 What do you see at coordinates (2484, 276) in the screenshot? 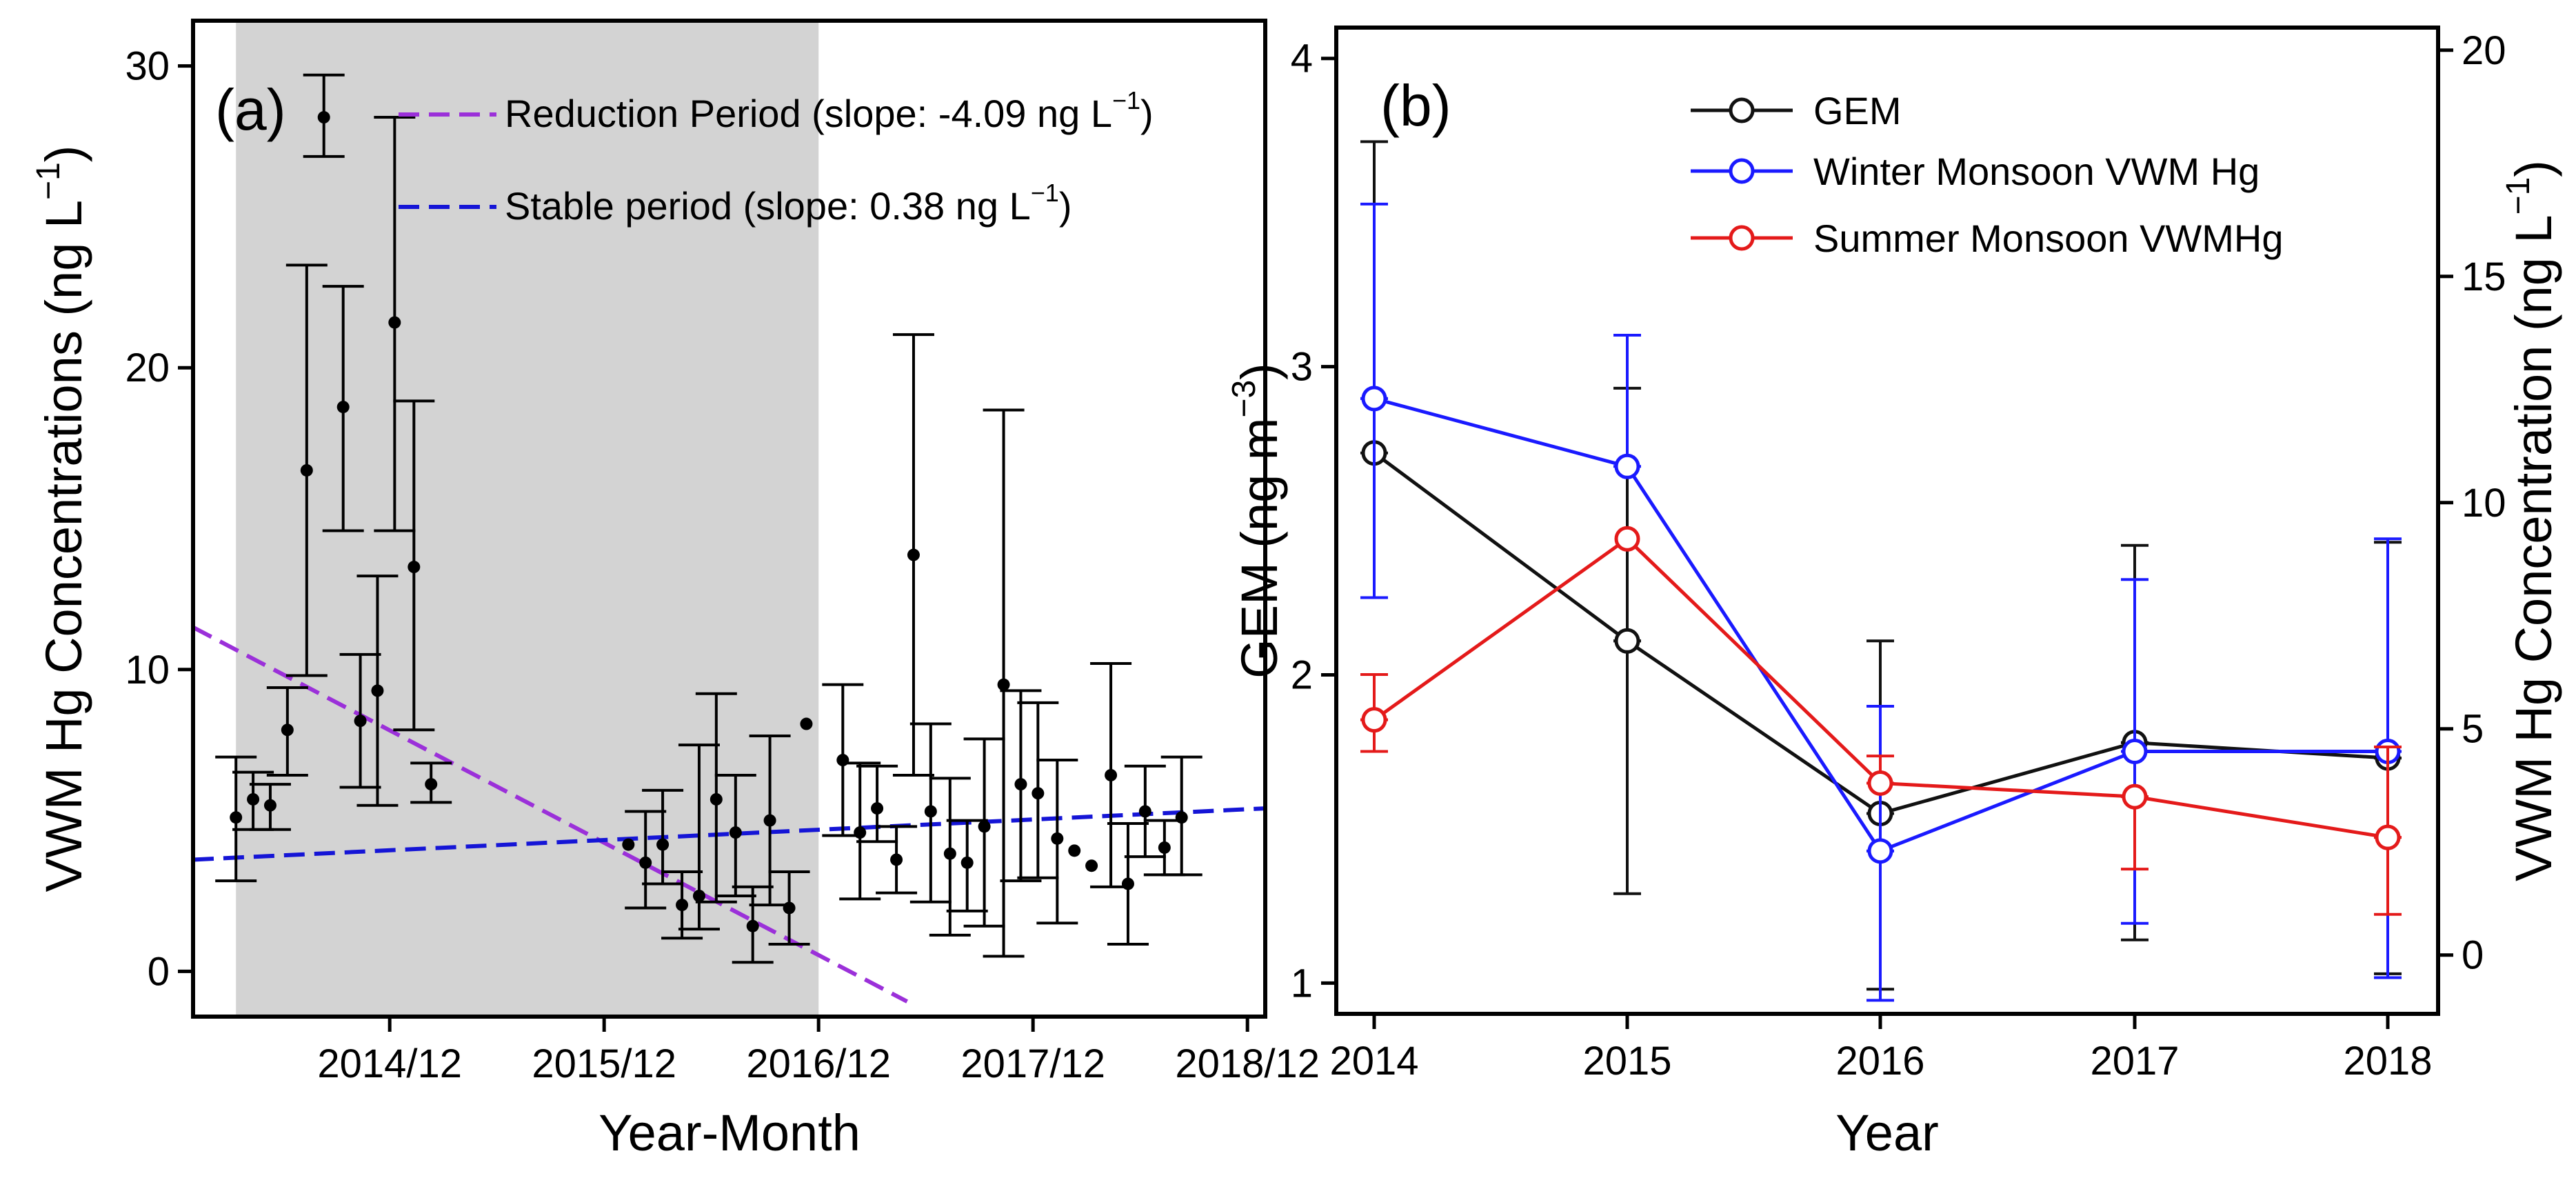
I see `b-y-tick-label-right-3: 15` at bounding box center [2484, 276].